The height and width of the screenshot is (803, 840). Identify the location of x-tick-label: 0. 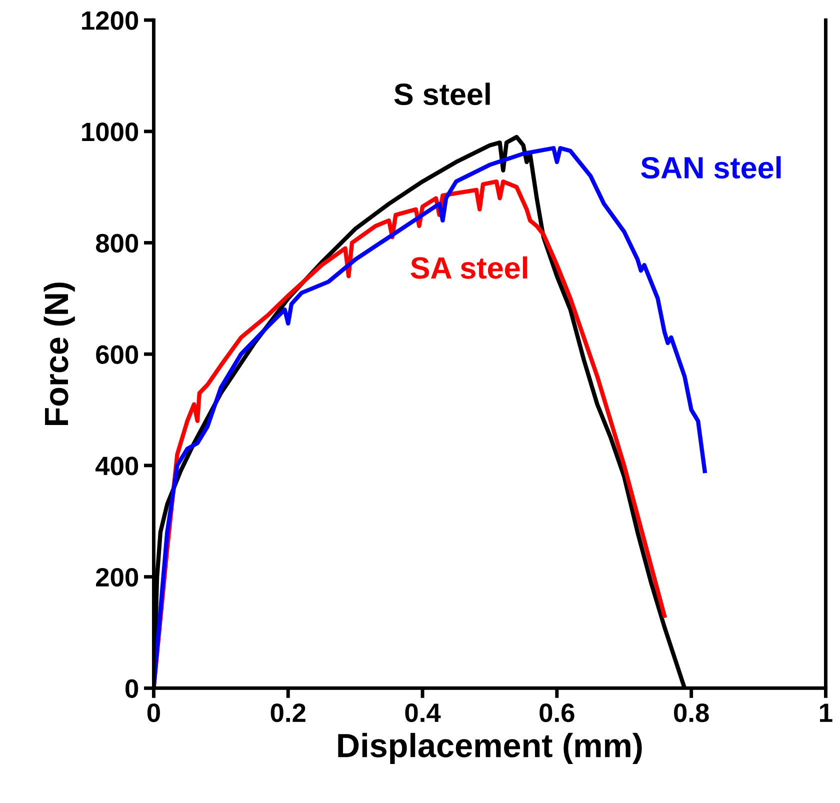
(153, 712).